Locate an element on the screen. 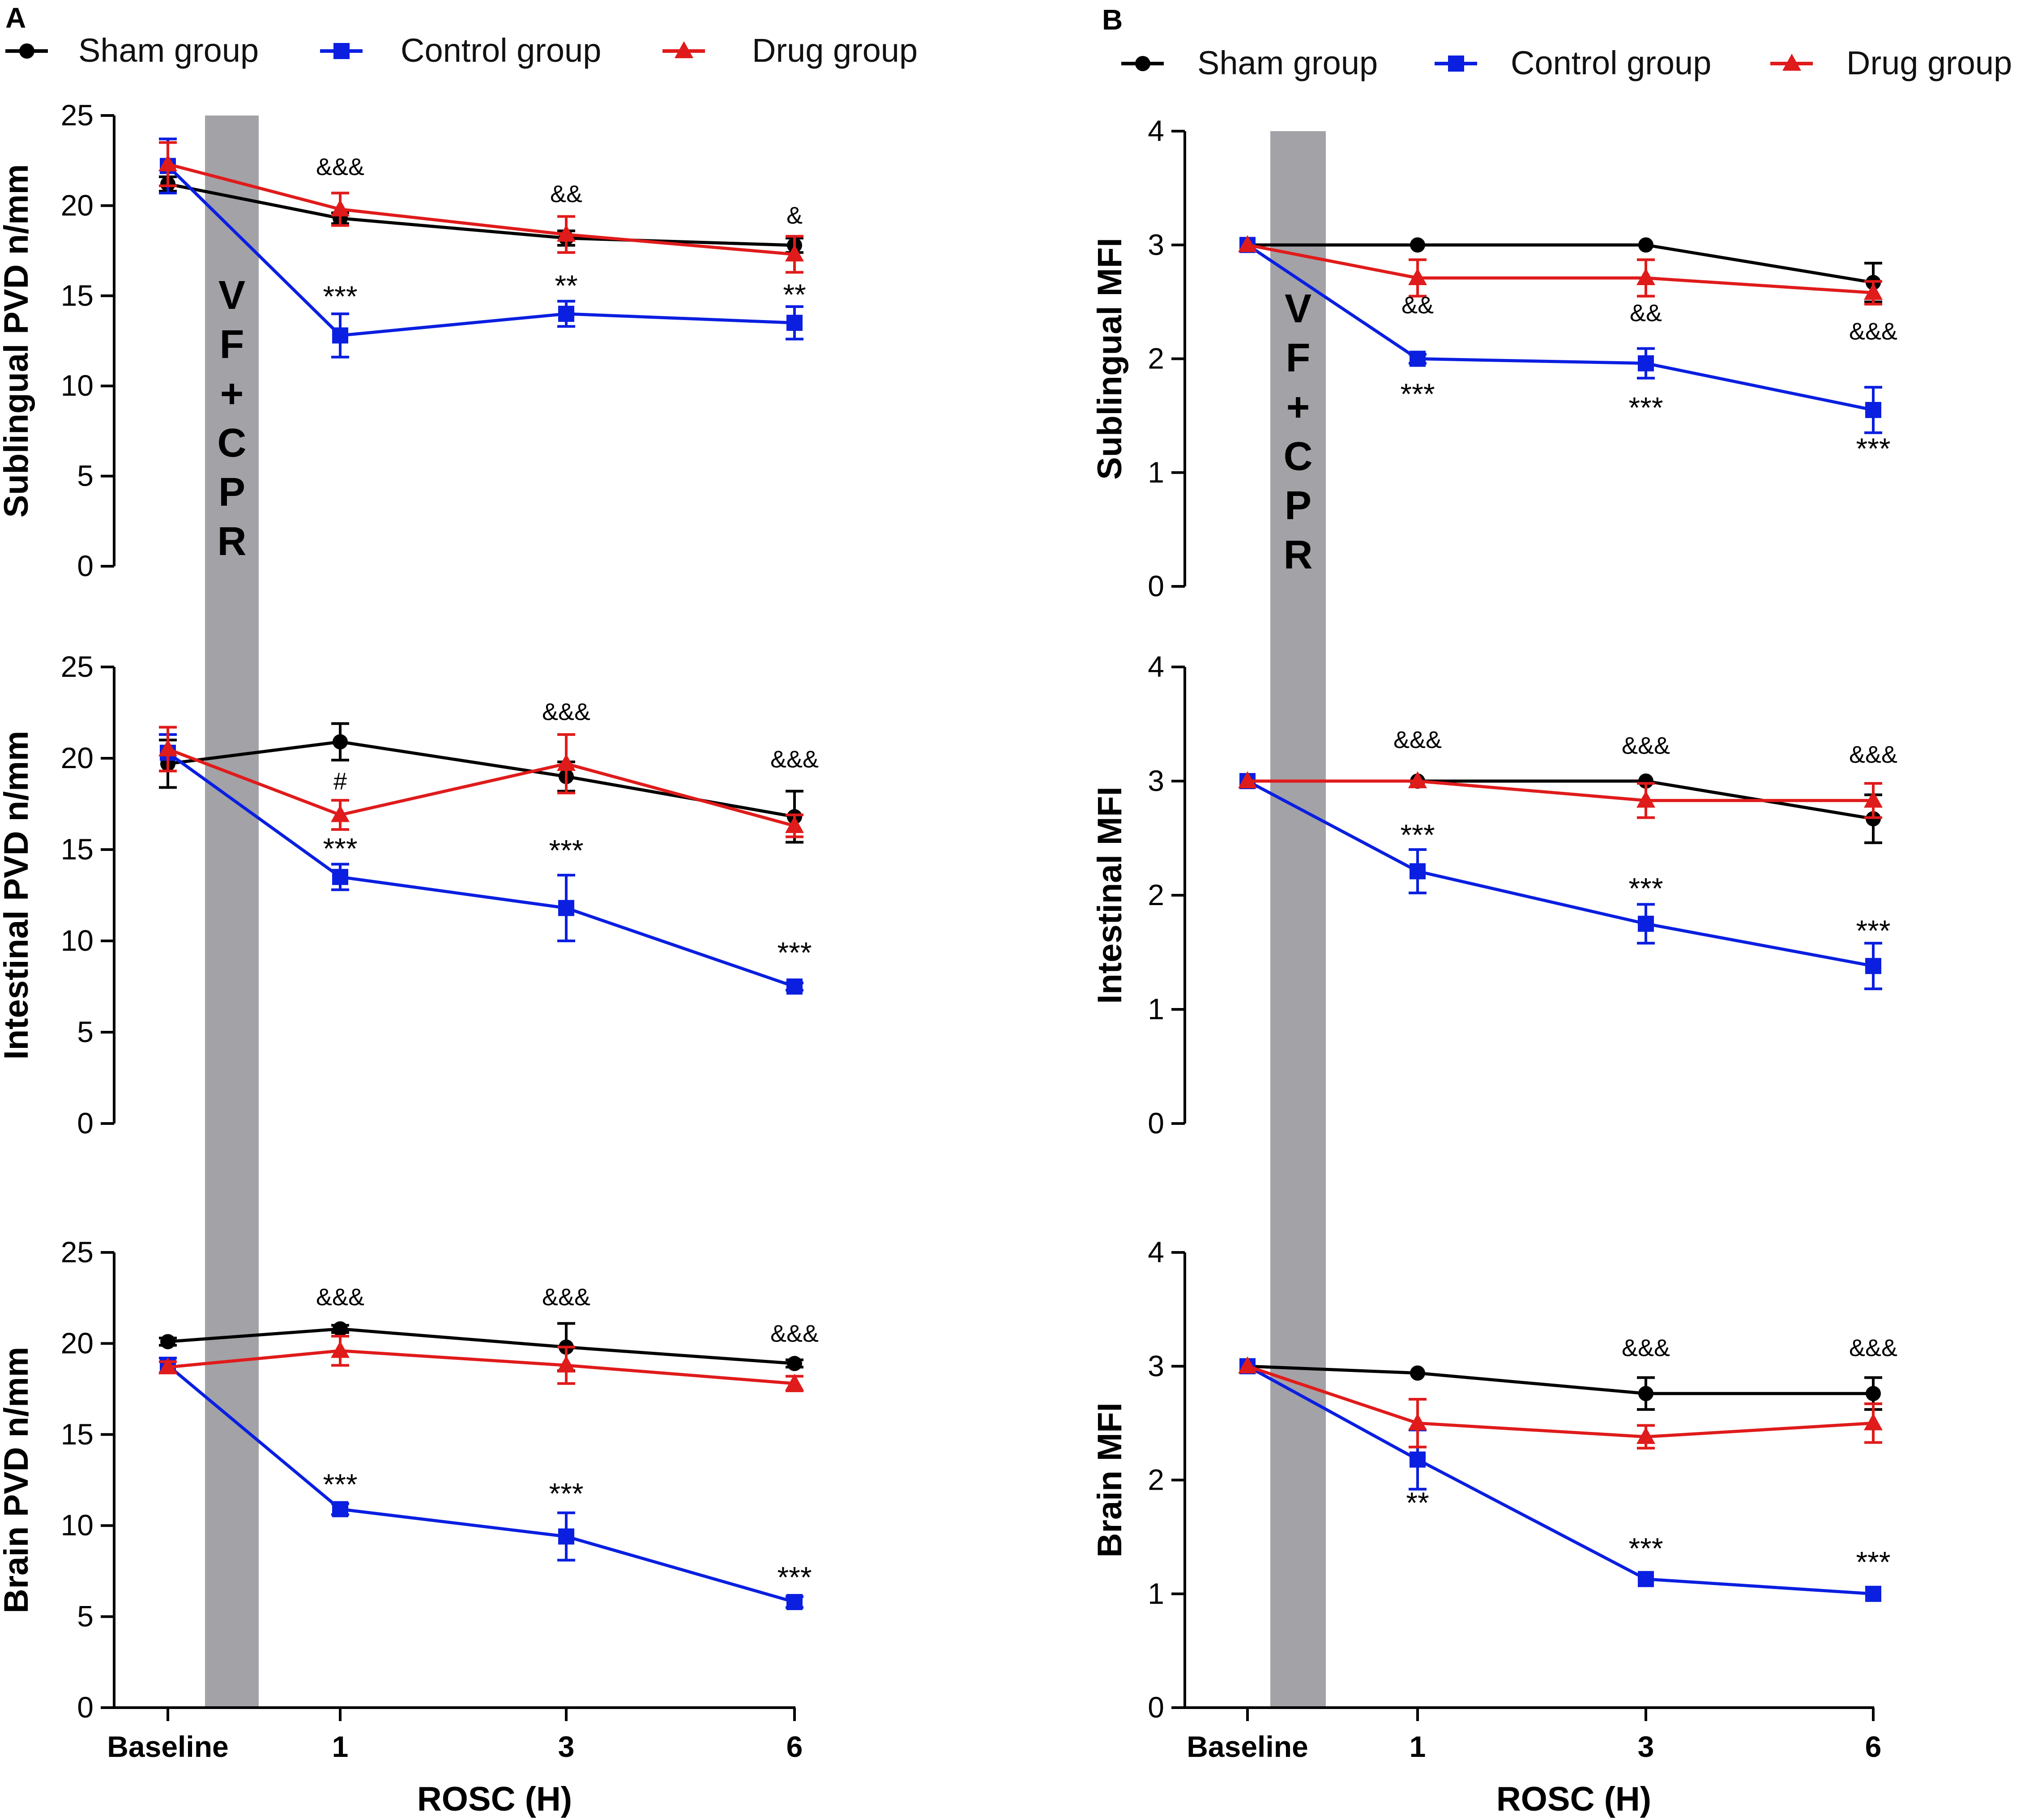 The image size is (2042, 1820). legend: Sham group Control group Drug group is located at coordinates (1567, 62).